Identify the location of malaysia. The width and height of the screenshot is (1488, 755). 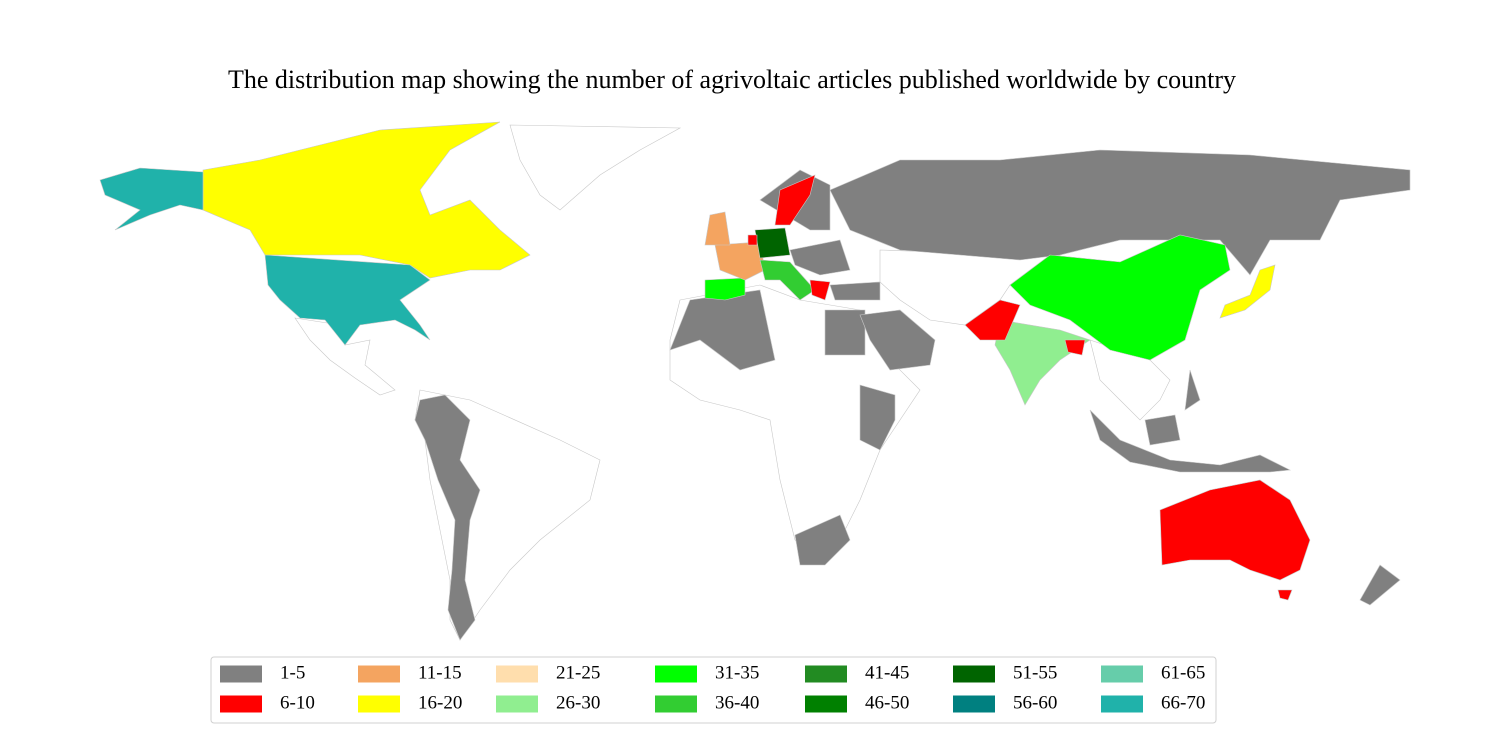
(1162, 430).